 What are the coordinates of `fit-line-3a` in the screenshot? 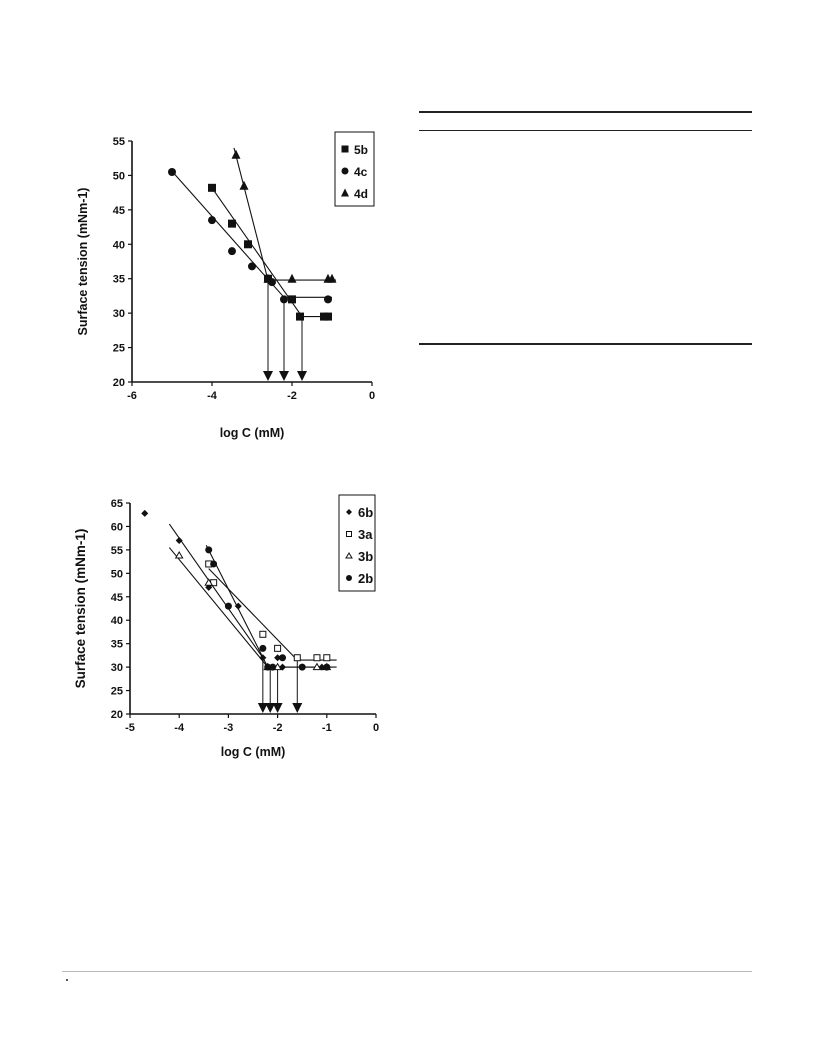 It's located at (253, 614).